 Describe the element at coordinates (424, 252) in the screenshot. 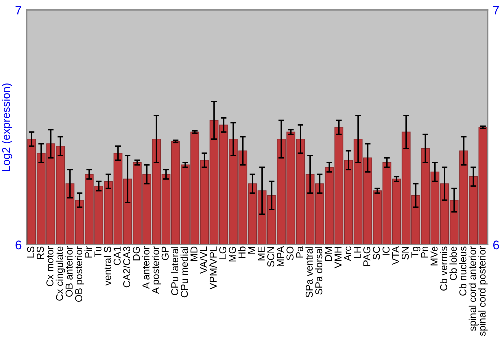

I see `x-tick-label: Pn` at that location.